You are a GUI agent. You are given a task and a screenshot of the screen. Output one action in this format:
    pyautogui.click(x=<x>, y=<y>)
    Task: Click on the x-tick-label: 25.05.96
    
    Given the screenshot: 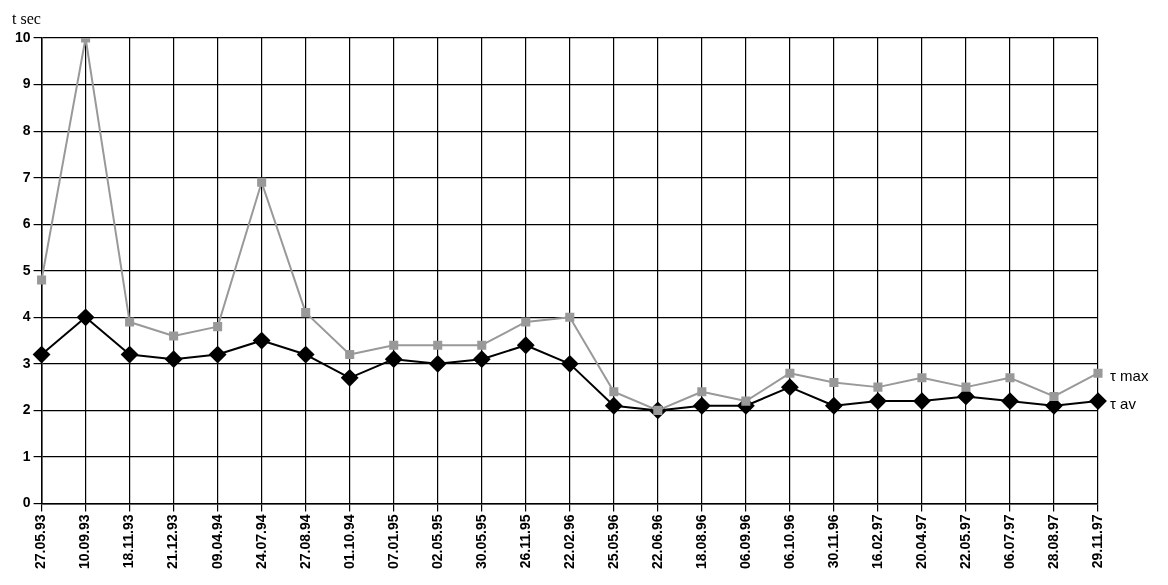 What is the action you would take?
    pyautogui.click(x=612, y=541)
    